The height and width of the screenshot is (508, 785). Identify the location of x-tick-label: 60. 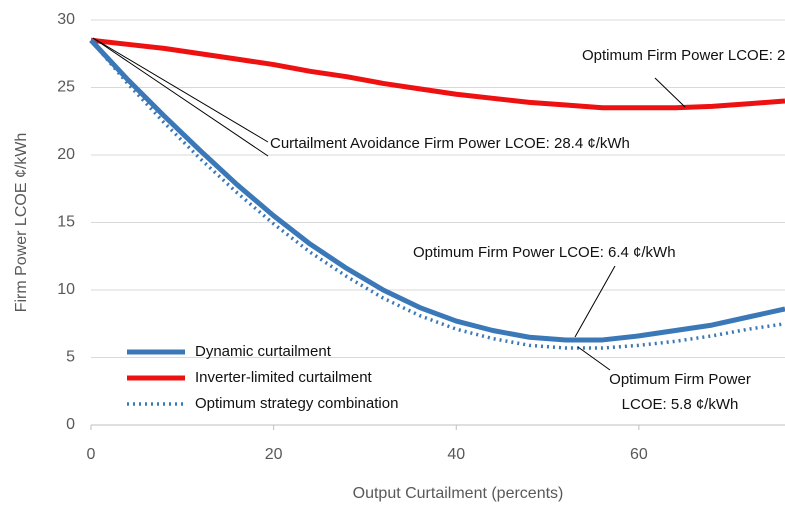
(639, 454).